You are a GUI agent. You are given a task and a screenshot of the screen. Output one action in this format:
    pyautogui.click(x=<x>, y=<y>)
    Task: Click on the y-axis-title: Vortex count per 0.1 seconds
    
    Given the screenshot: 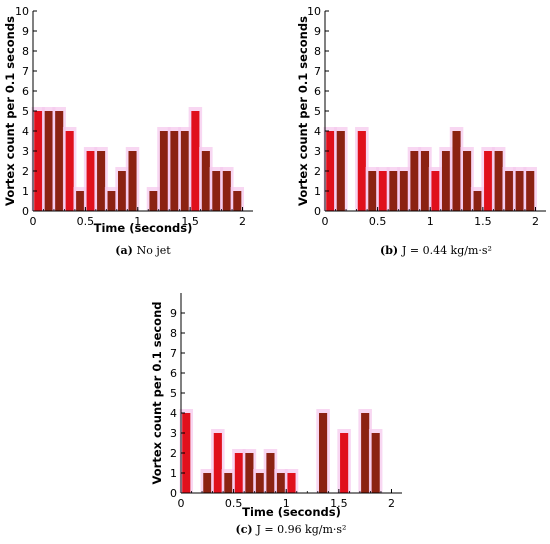 What is the action you would take?
    pyautogui.click(x=10, y=111)
    